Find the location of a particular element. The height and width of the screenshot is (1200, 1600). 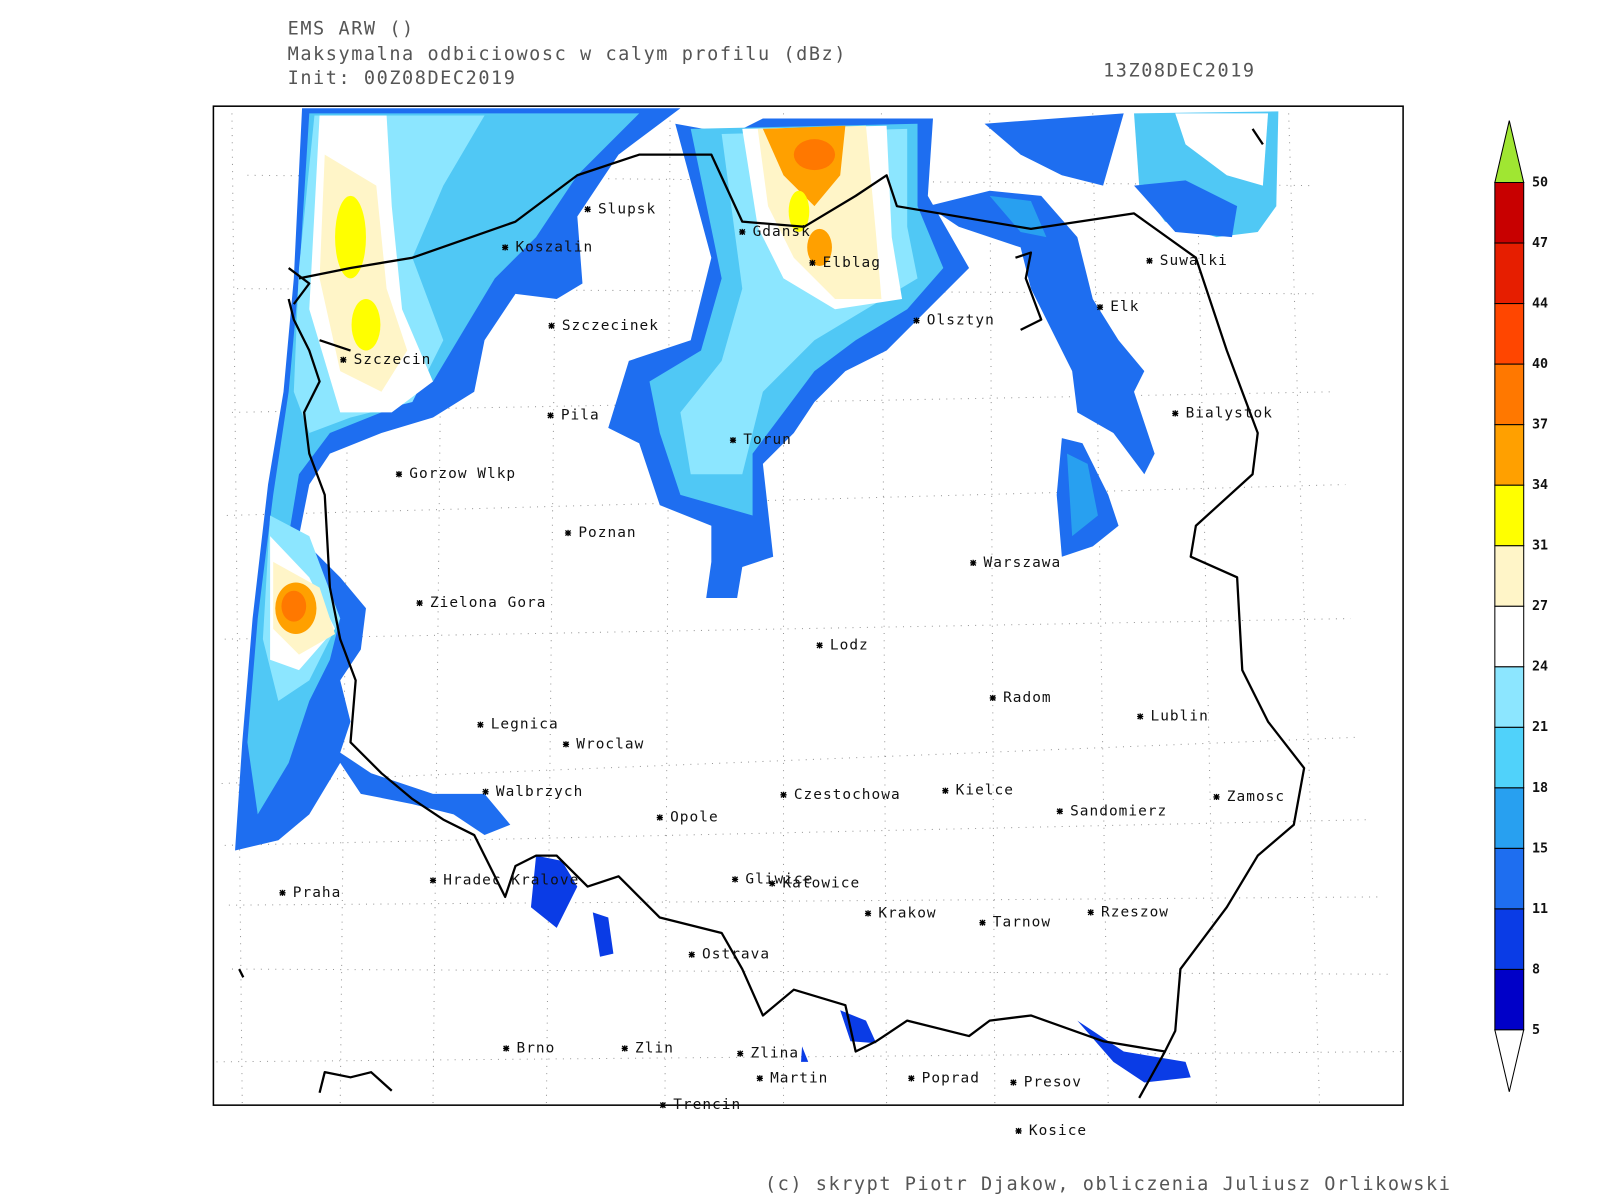

colorbar-label: 34 is located at coordinates (1540, 485).